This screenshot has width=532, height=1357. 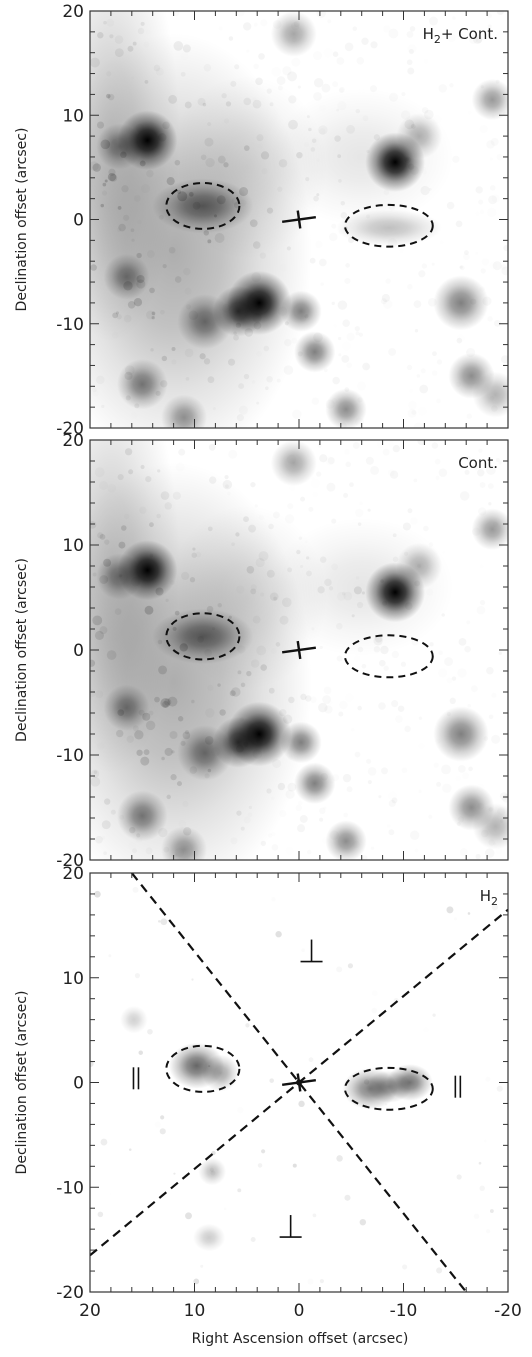 I want to click on source-cross-marker, so click(x=299, y=219).